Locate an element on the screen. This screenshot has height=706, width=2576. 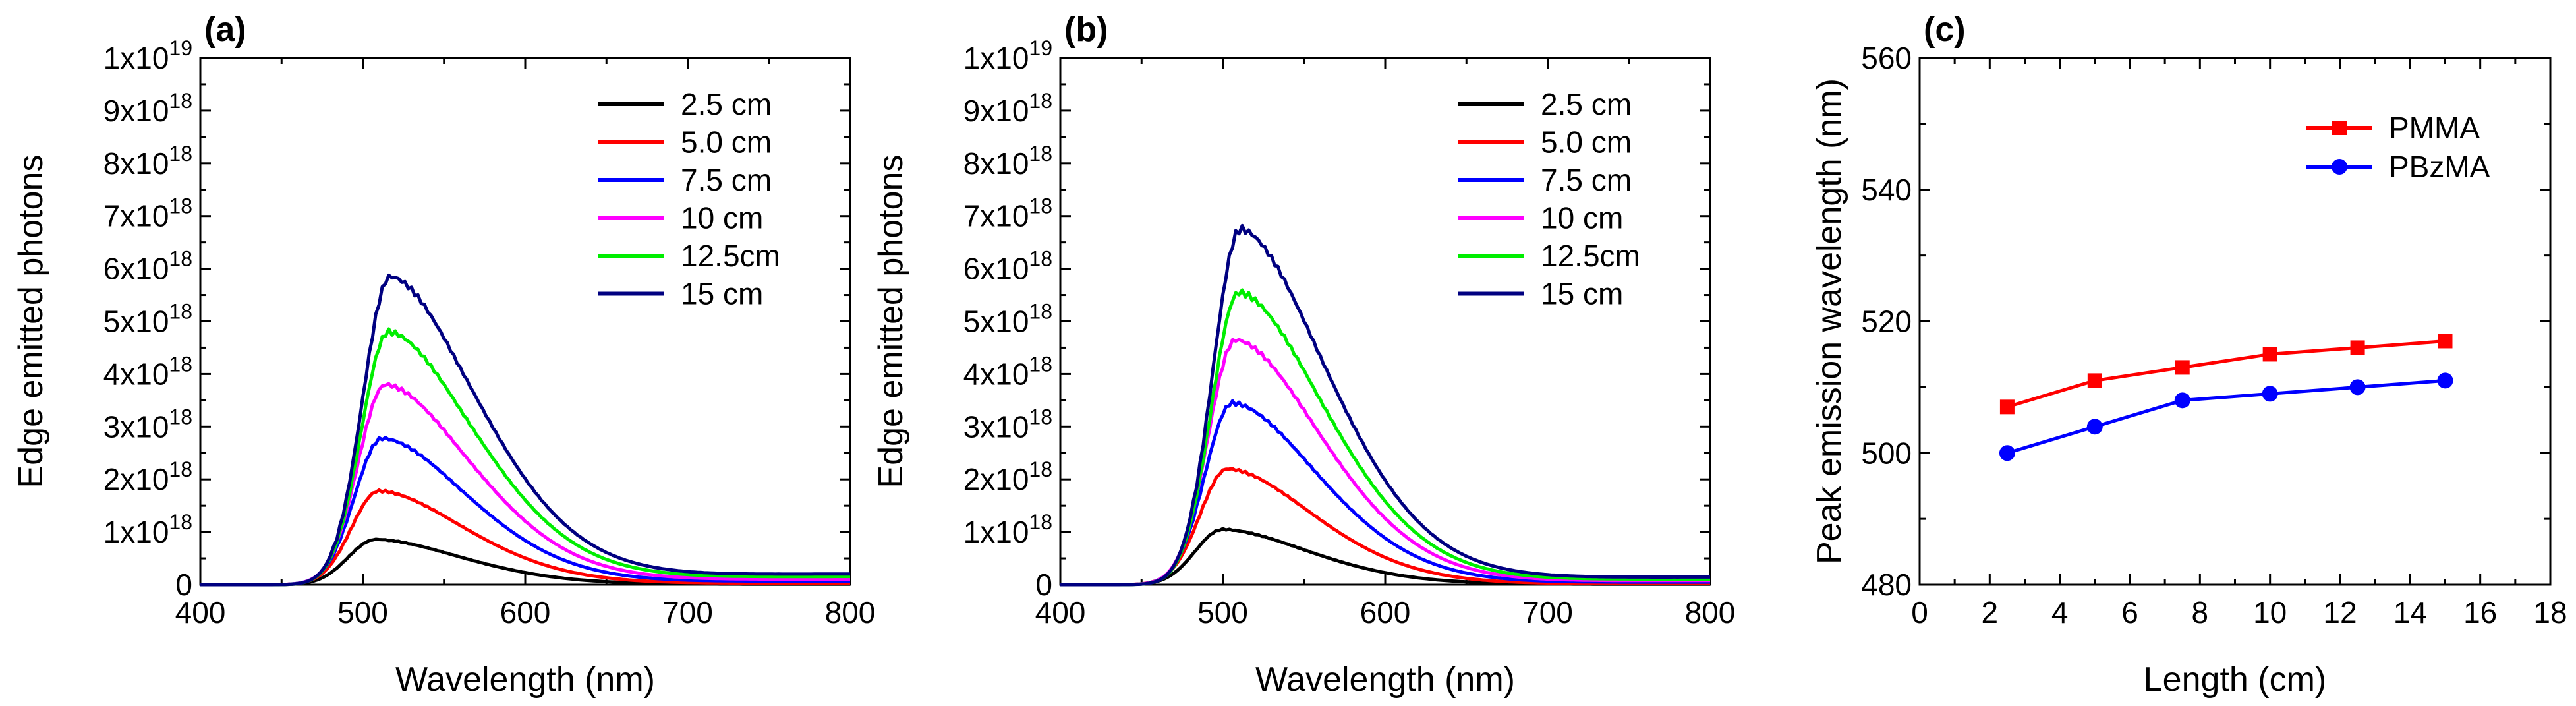
y-tick-label: 520 is located at coordinates (1887, 322).